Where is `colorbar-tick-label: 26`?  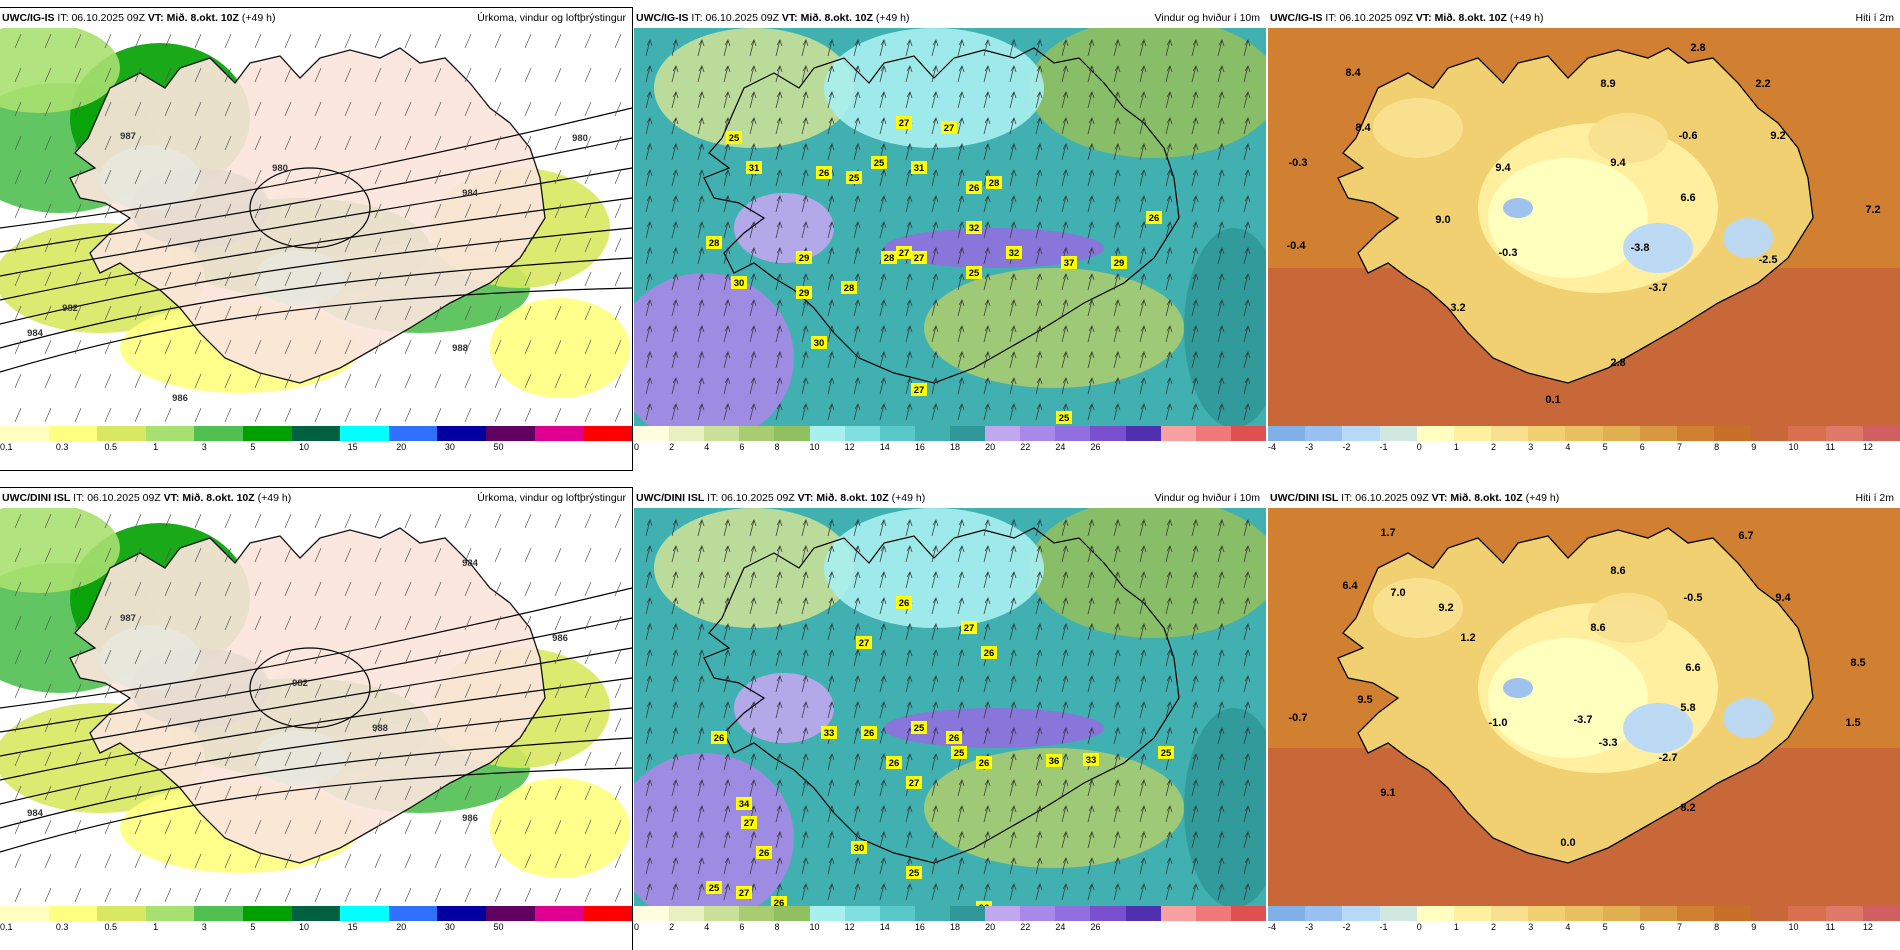
colorbar-tick-label: 26 is located at coordinates (1095, 447).